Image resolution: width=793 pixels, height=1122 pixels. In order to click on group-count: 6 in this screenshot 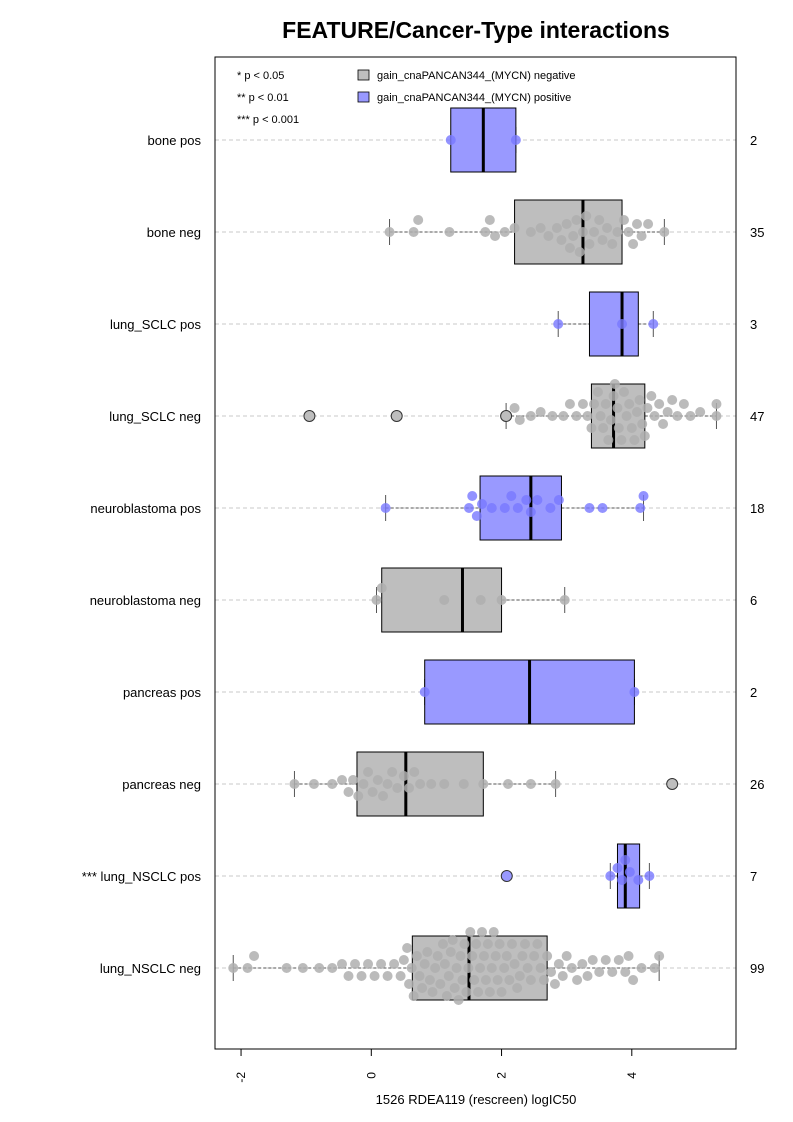, I will do `click(753, 600)`.